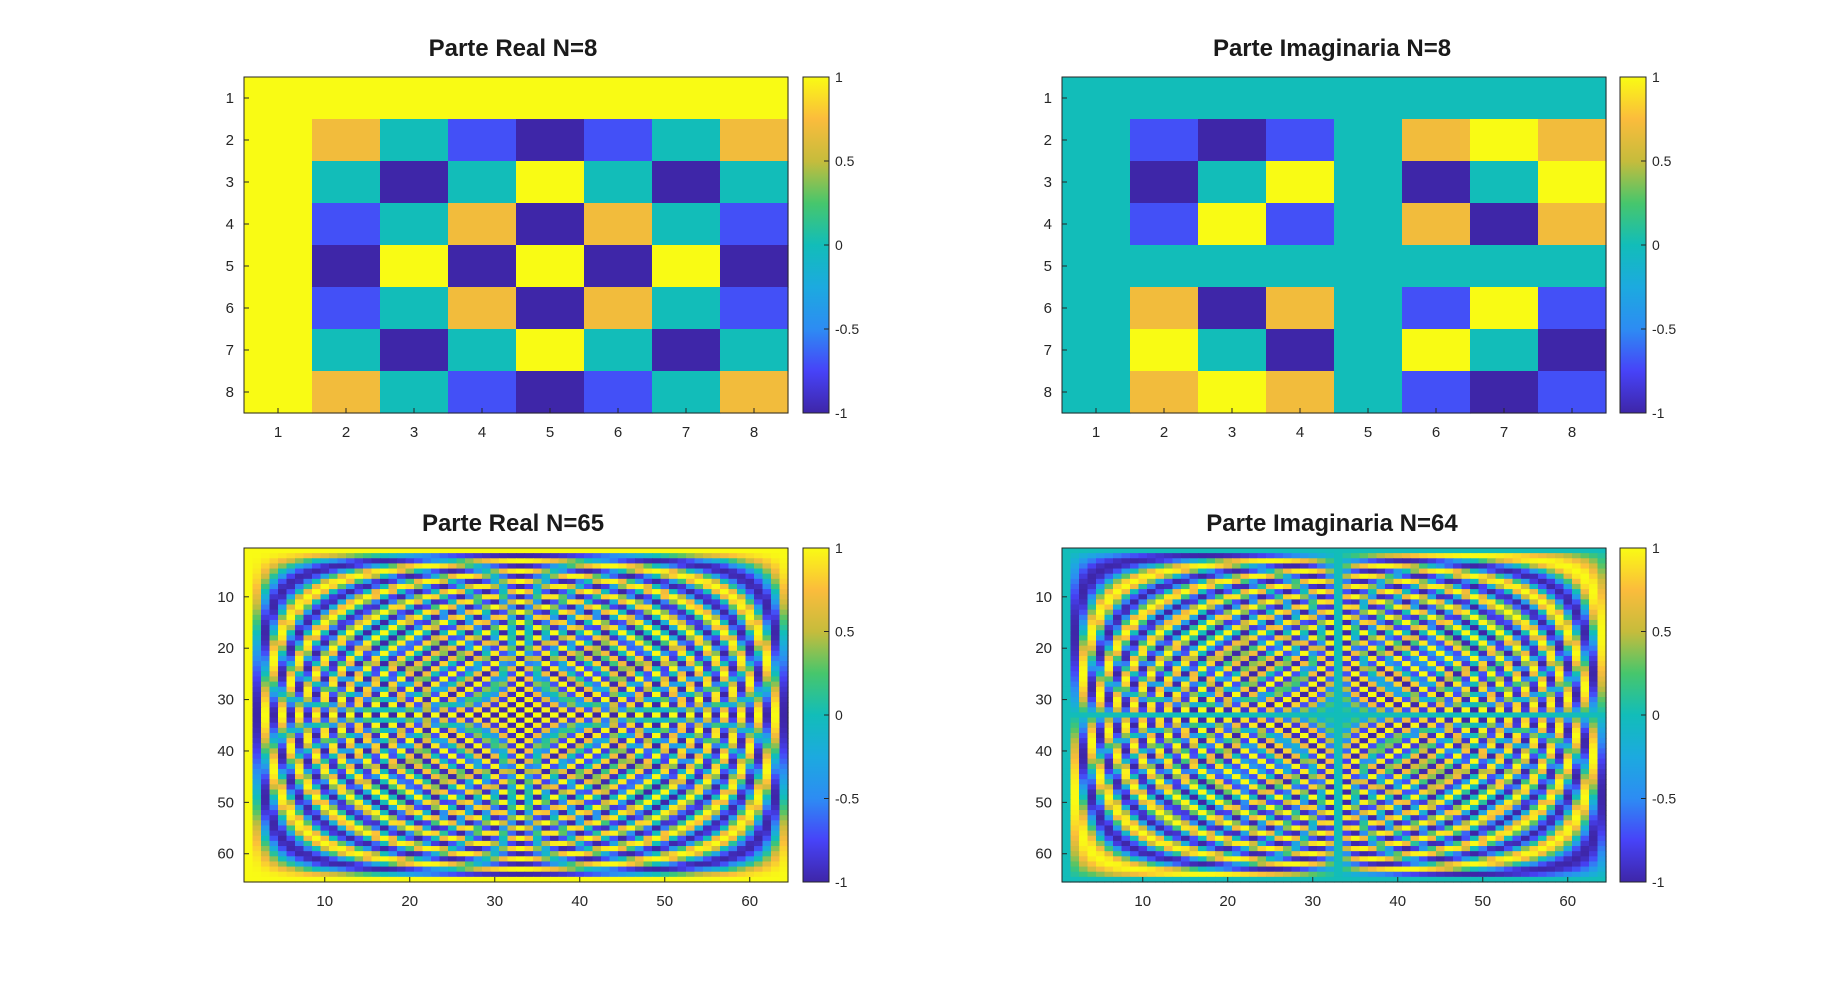 The width and height of the screenshot is (1842, 991). What do you see at coordinates (845, 632) in the screenshot?
I see `colorbar-tick-label: 0.5` at bounding box center [845, 632].